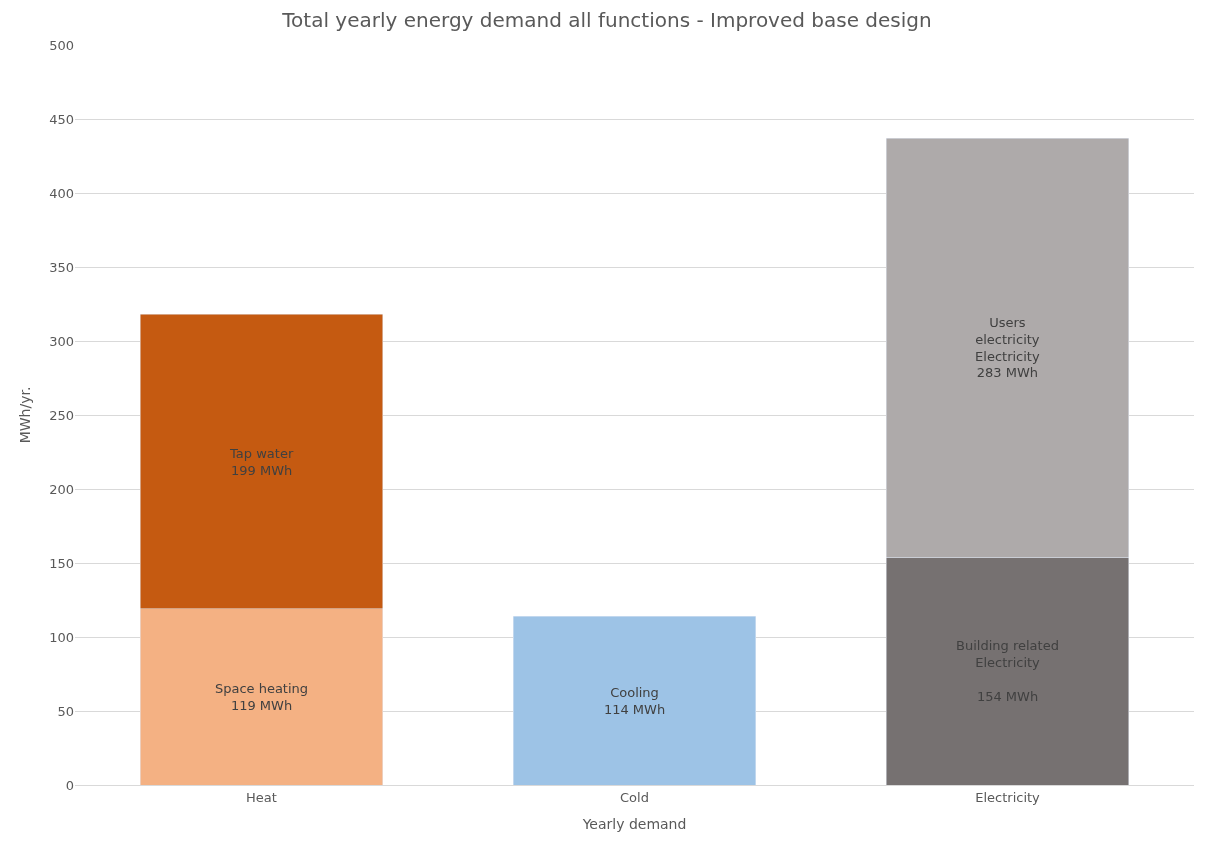 This screenshot has height=850, width=1214. What do you see at coordinates (1008, 797) in the screenshot?
I see `x-tick-label: Electricity` at bounding box center [1008, 797].